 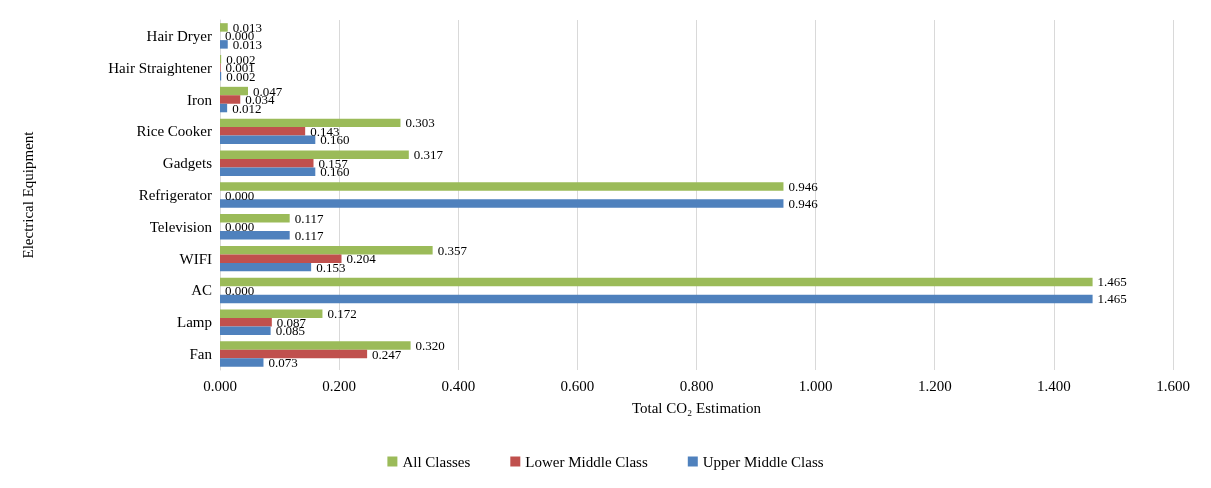 What do you see at coordinates (187, 163) in the screenshot?
I see `y-tick-label: Gadgets` at bounding box center [187, 163].